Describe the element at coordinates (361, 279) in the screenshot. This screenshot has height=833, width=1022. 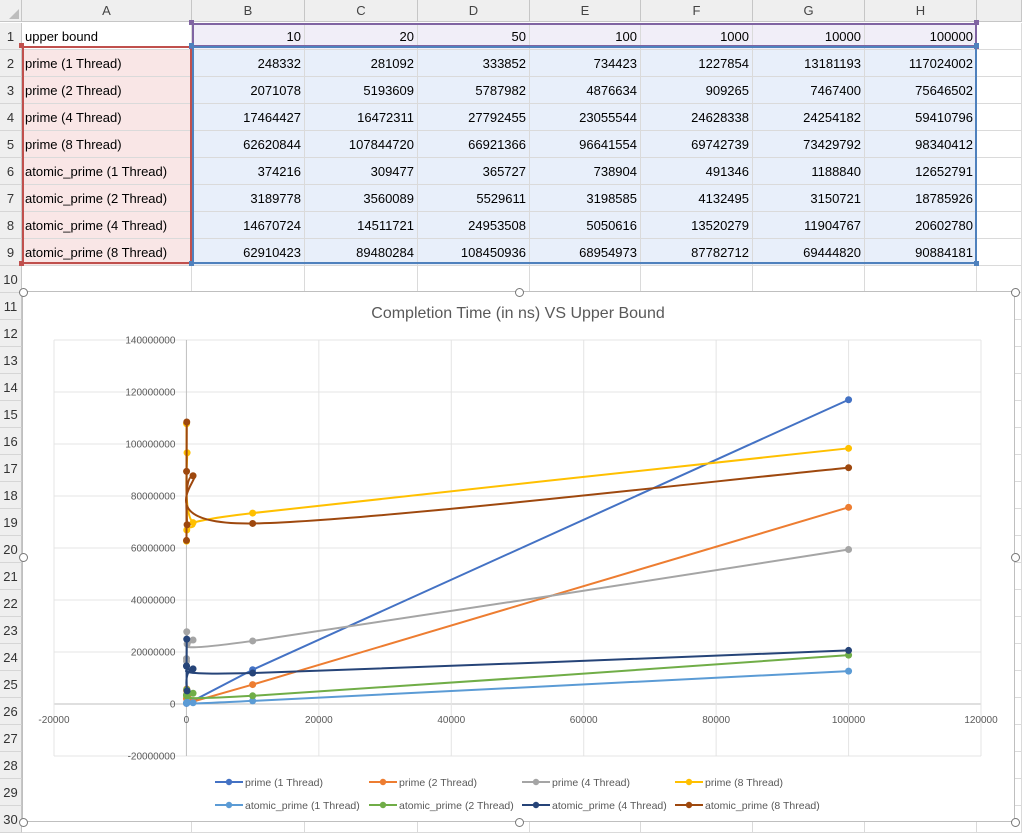
I see `cell-c10` at that location.